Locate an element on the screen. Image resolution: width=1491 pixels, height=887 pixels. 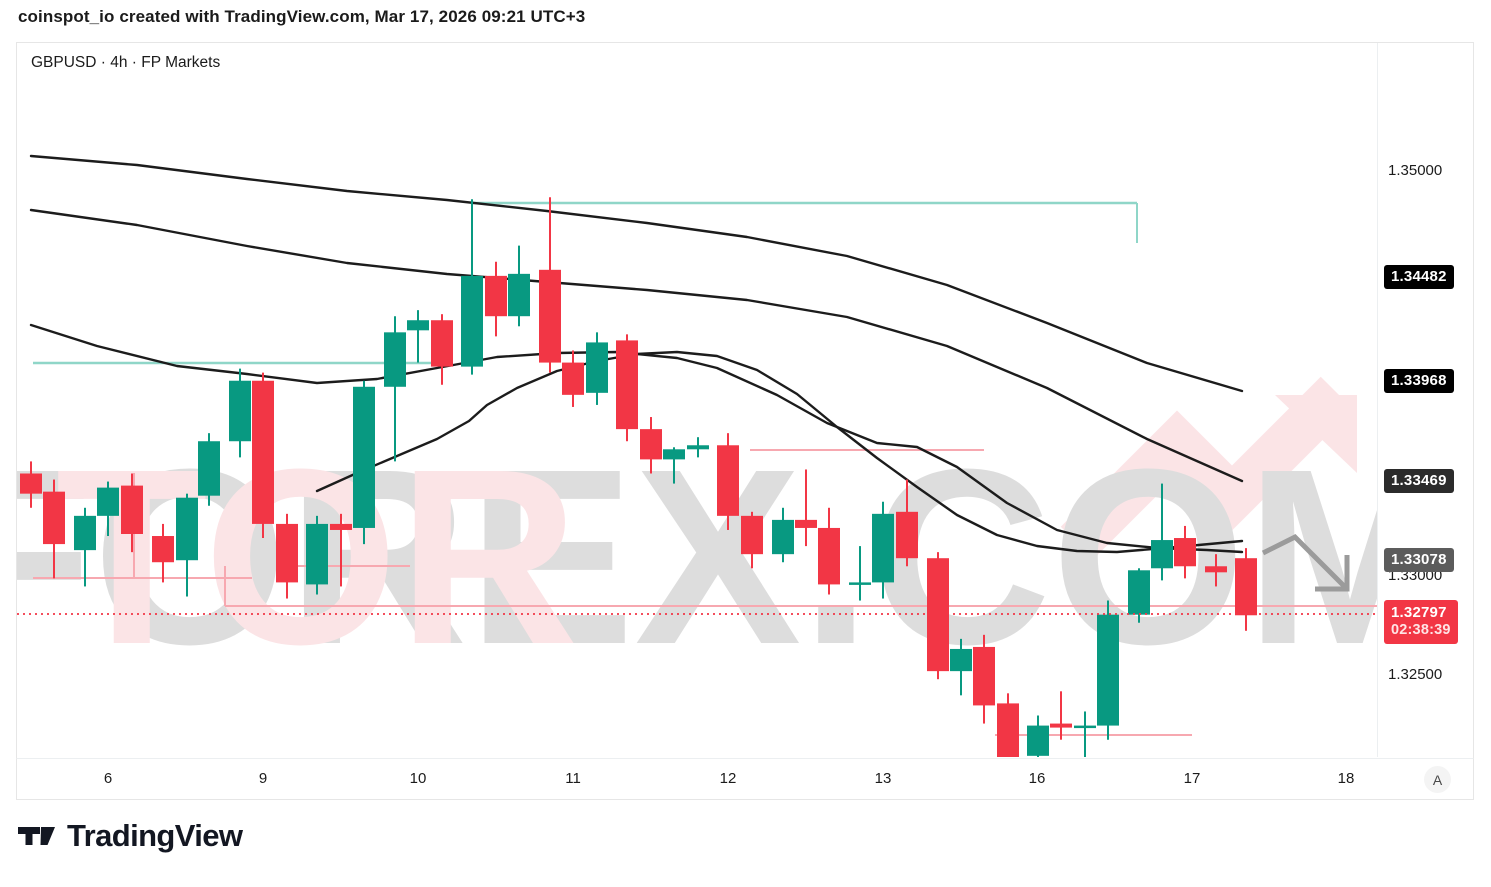
current-price-badge: 1.32797 02:38:39 is located at coordinates (1421, 622).